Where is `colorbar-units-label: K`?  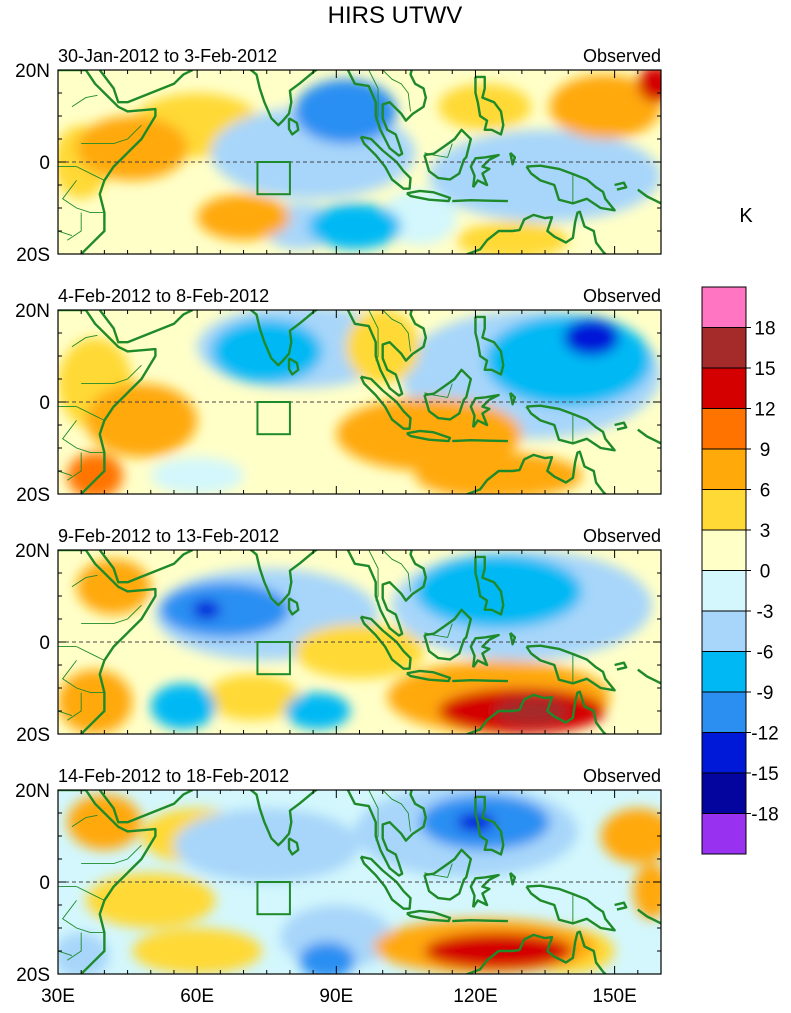 colorbar-units-label: K is located at coordinates (746, 216).